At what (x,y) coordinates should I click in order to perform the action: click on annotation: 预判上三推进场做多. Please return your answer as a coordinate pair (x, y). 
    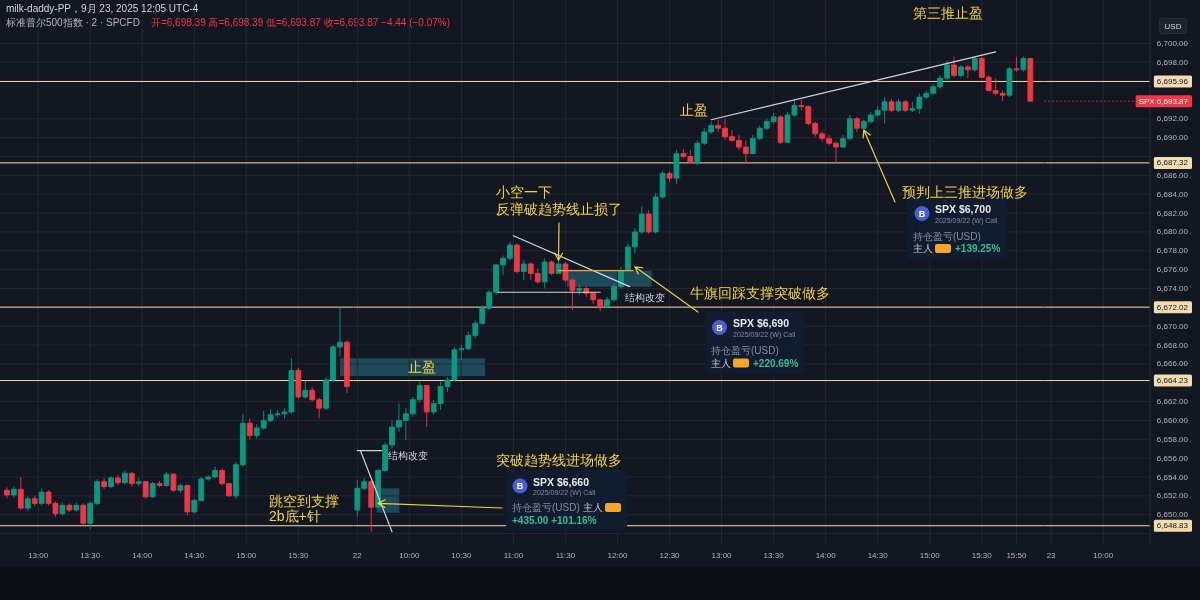
    Looking at the image, I should click on (965, 192).